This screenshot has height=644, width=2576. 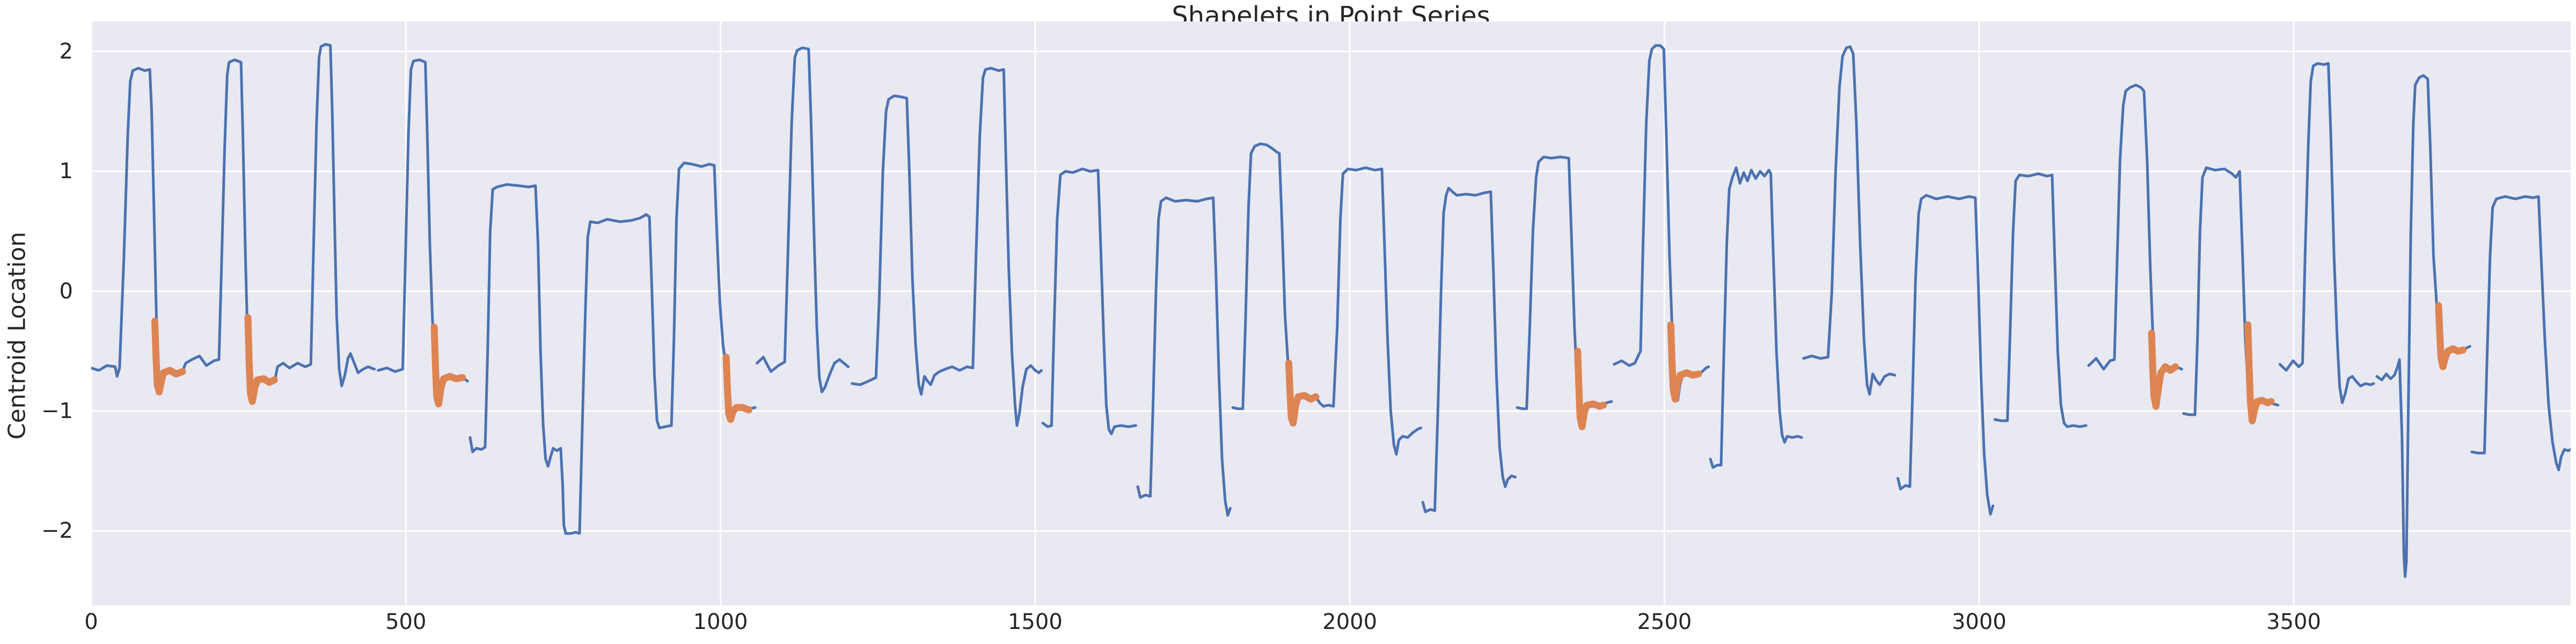 What do you see at coordinates (40, 313) in the screenshot?
I see `y-axis-tick-labels: Centroid Location 2 1 0 −1 −2` at bounding box center [40, 313].